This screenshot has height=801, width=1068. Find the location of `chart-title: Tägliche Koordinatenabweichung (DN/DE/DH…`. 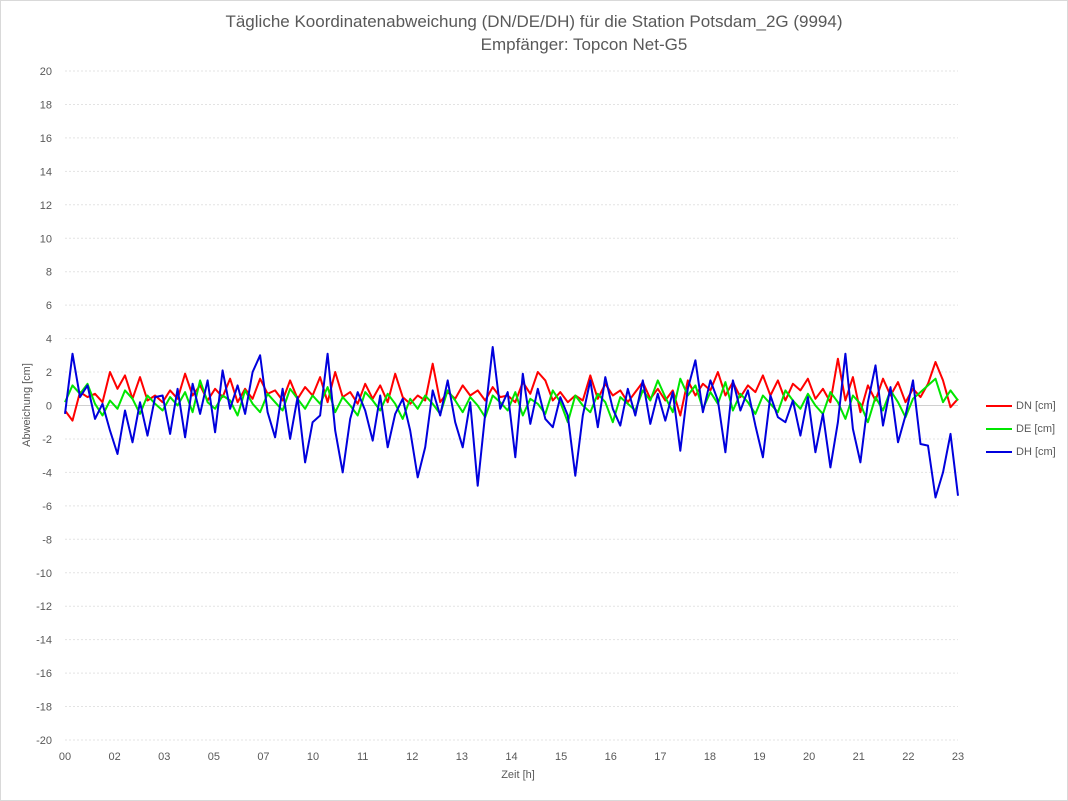

chart-title: Tägliche Koordinatenabweichung (DN/DE/DH… is located at coordinates (534, 21).